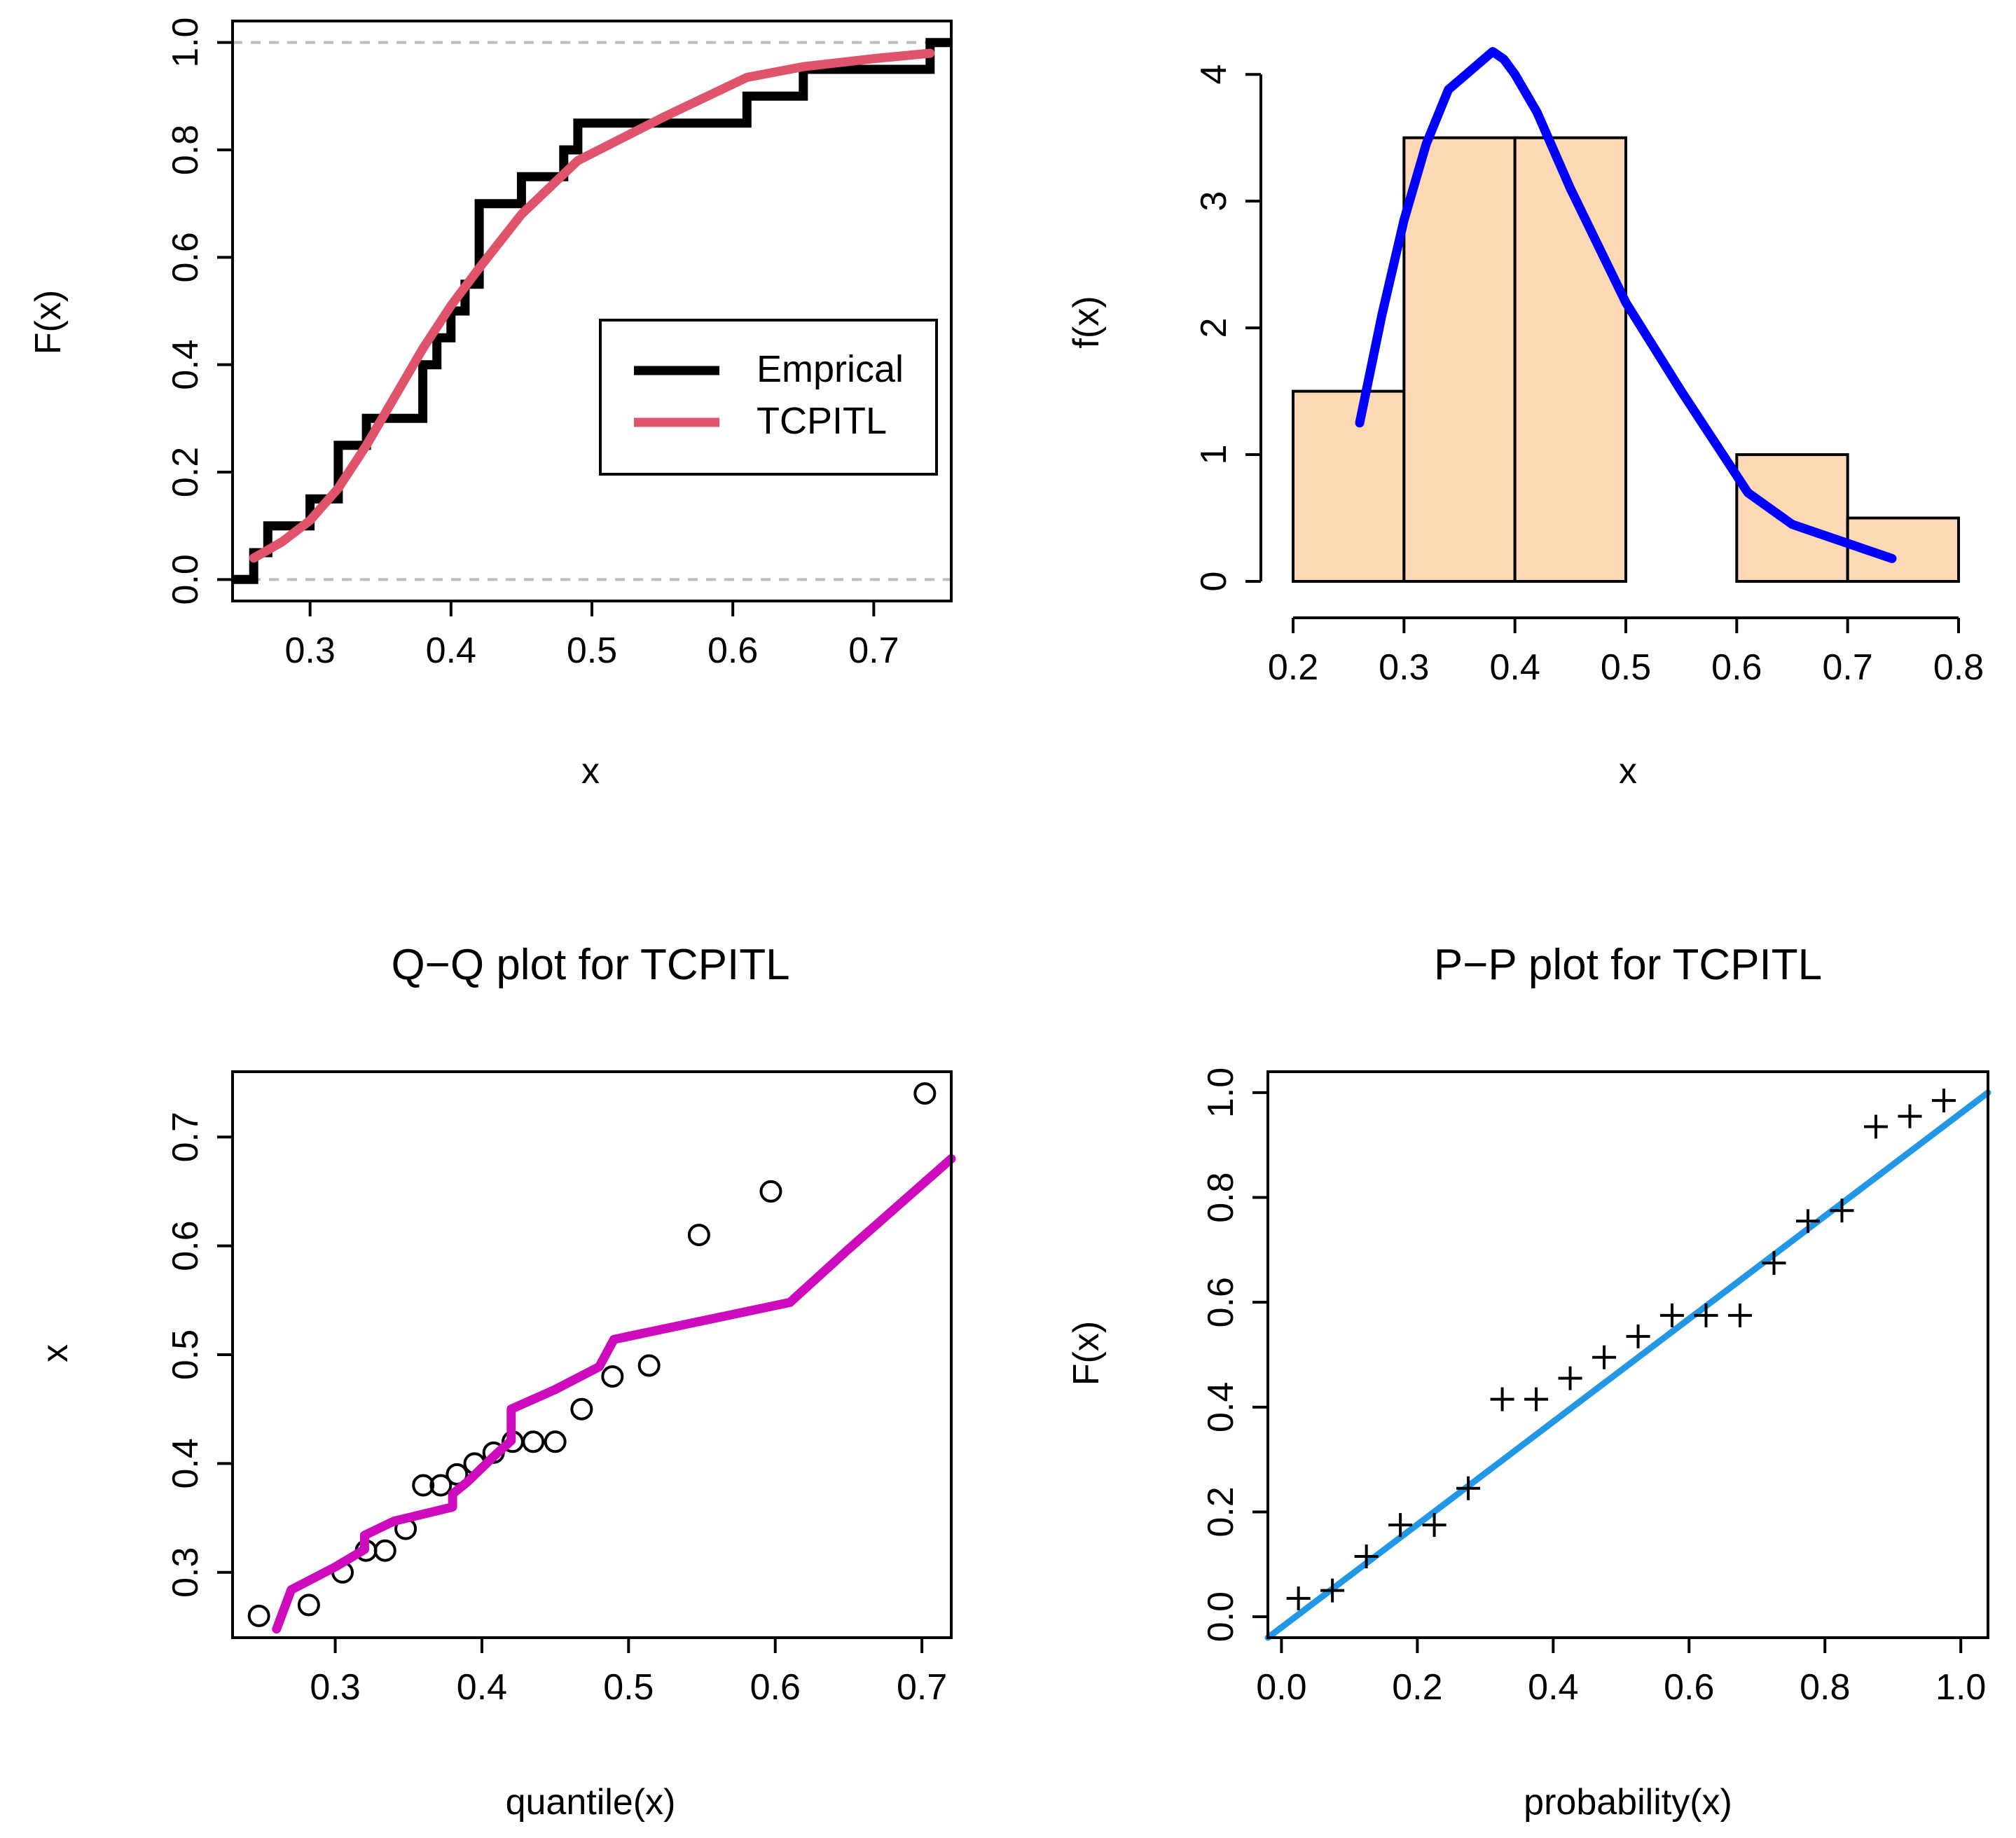 Image resolution: width=2016 pixels, height=1838 pixels. Describe the element at coordinates (185, 1354) in the screenshot. I see `y-tick-label: 0.5` at that location.